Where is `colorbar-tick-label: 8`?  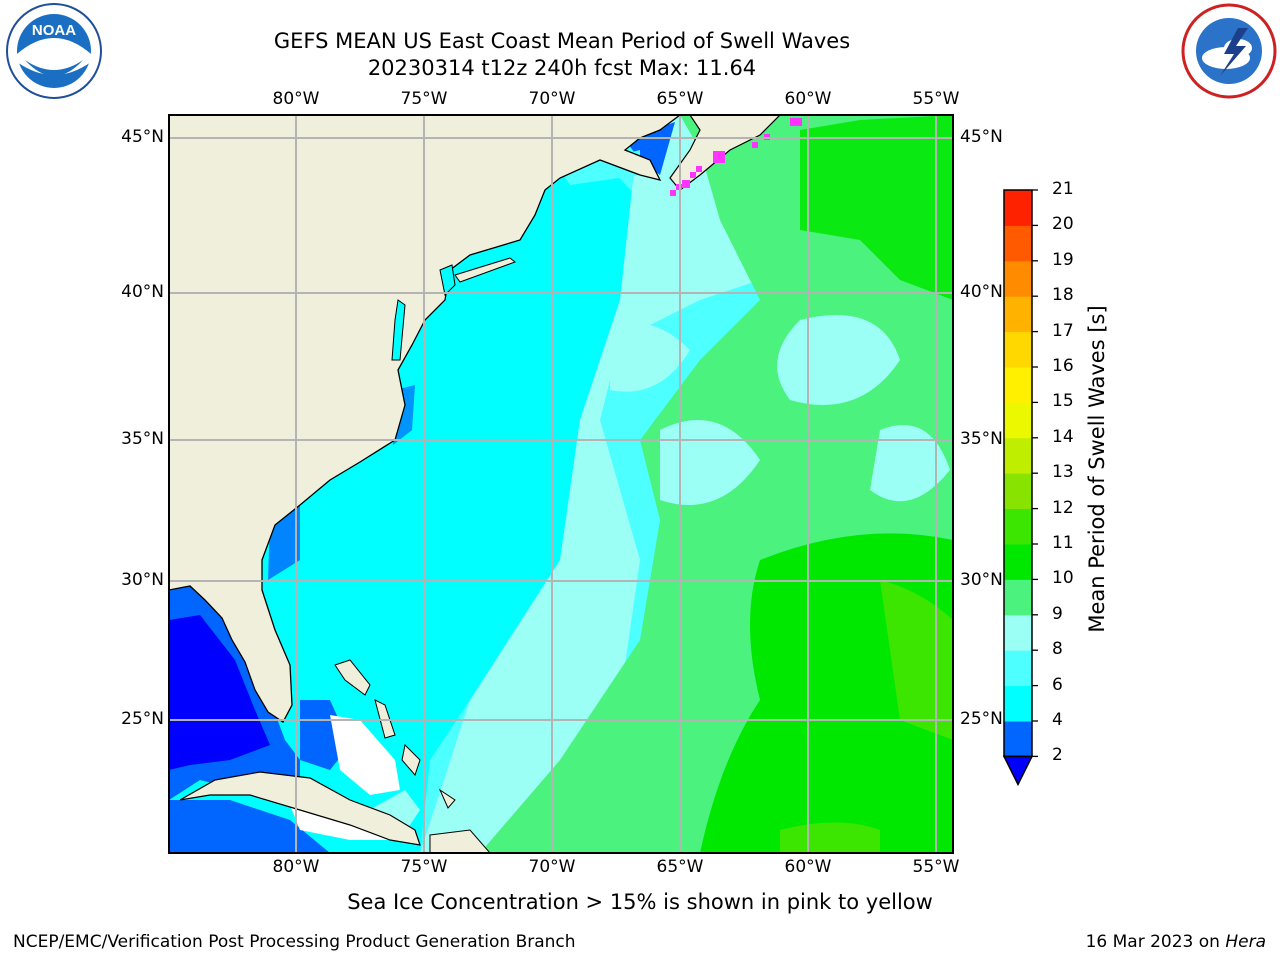 colorbar-tick-label: 8 is located at coordinates (1057, 649).